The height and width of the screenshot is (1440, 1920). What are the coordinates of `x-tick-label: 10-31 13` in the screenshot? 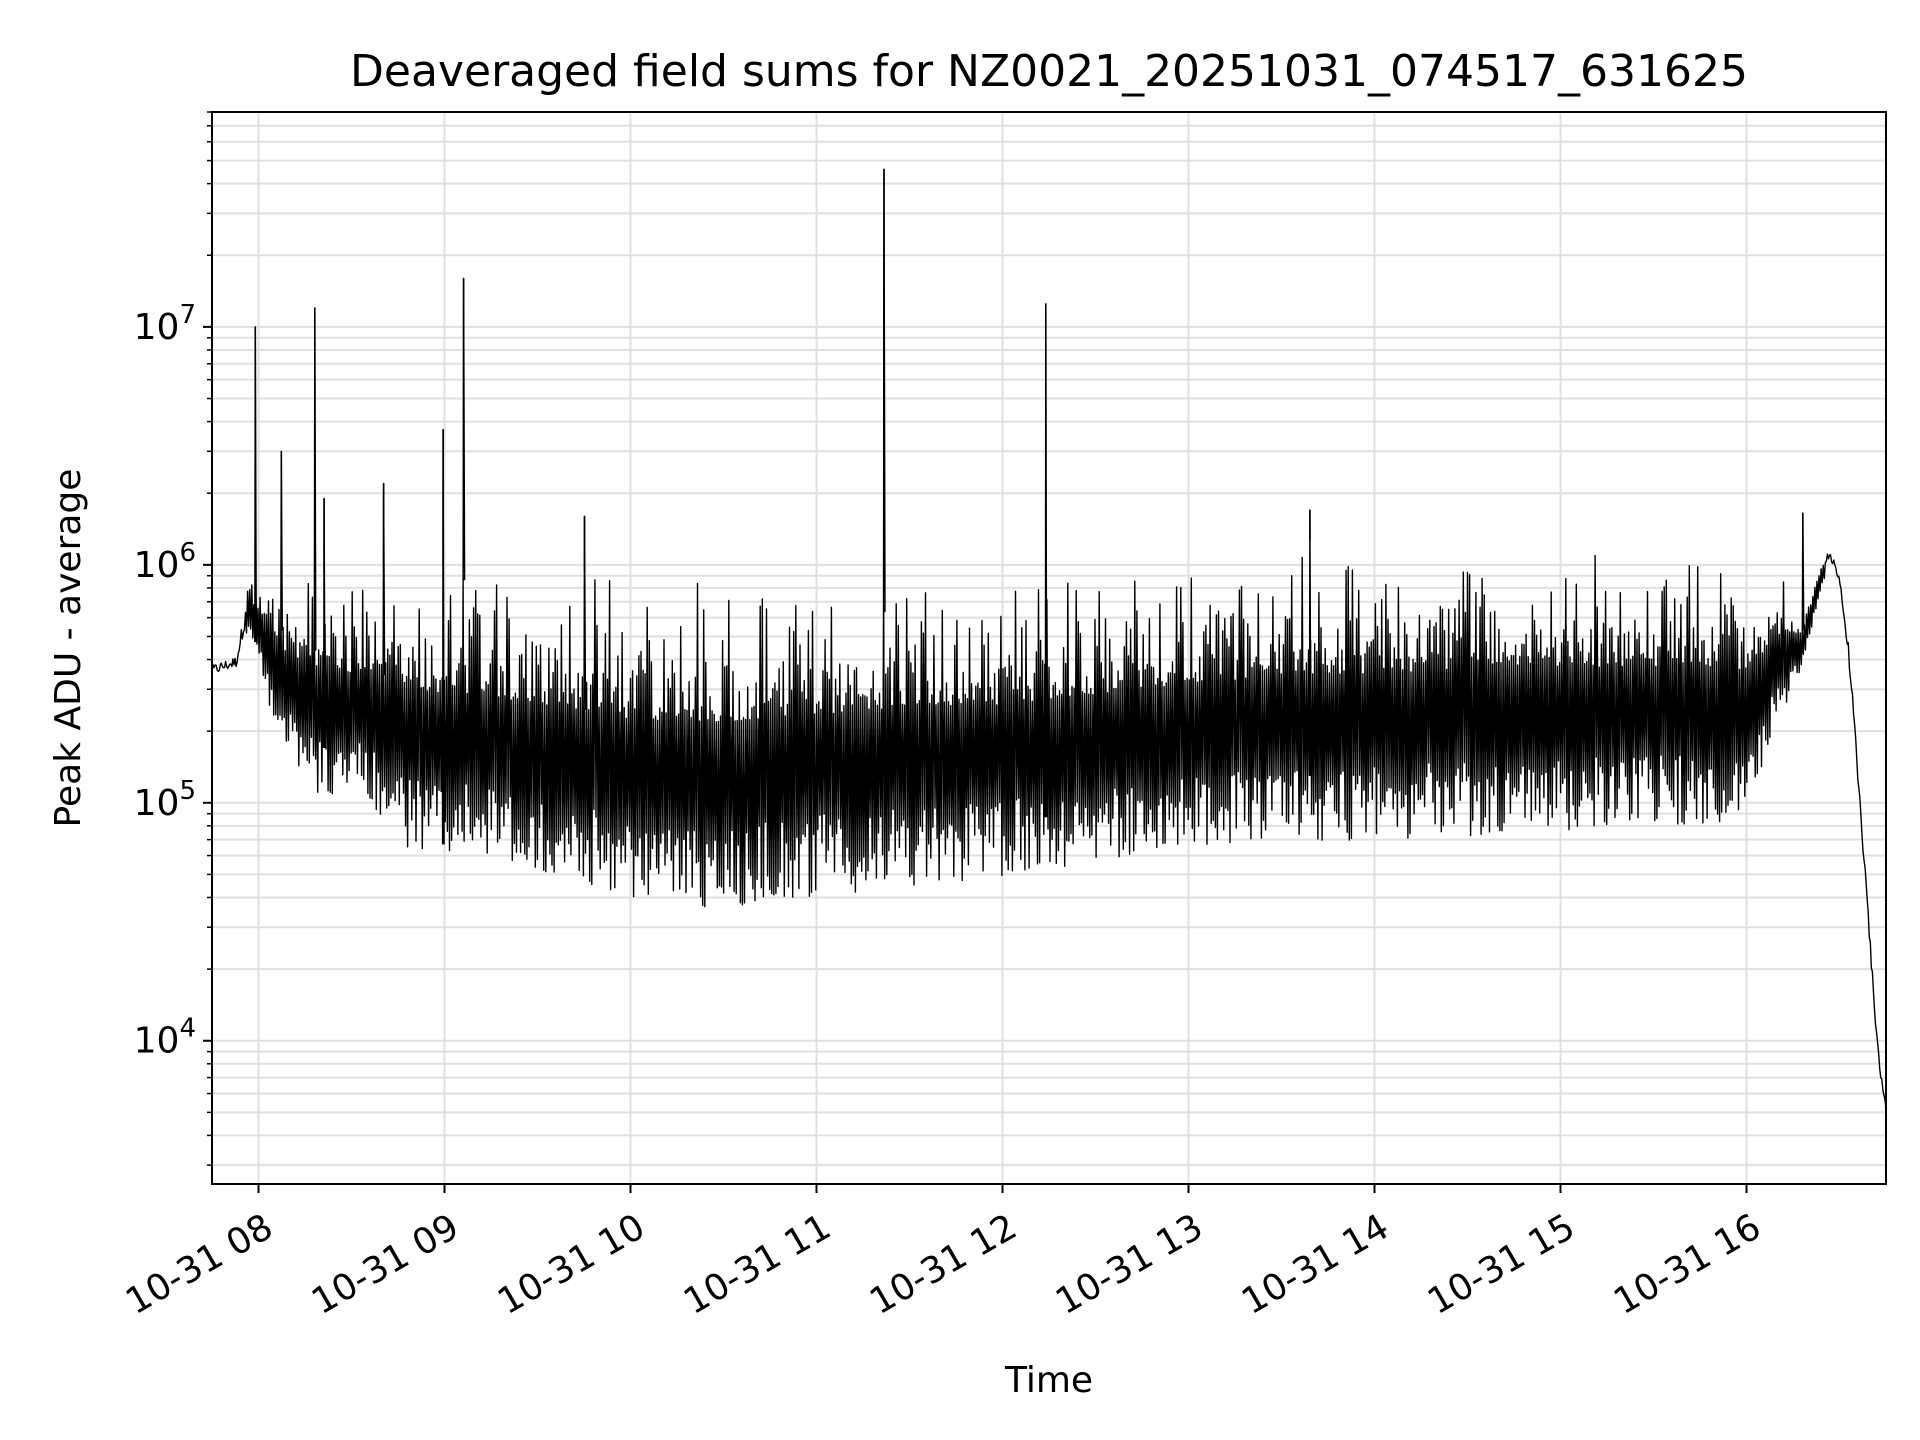 It's located at (1129, 1264).